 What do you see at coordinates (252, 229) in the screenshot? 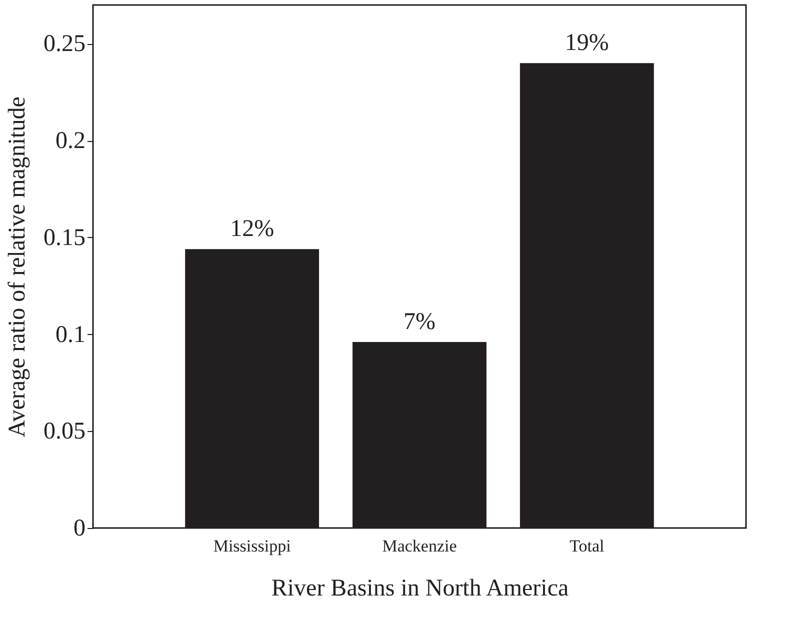
I see `annotation: 12%` at bounding box center [252, 229].